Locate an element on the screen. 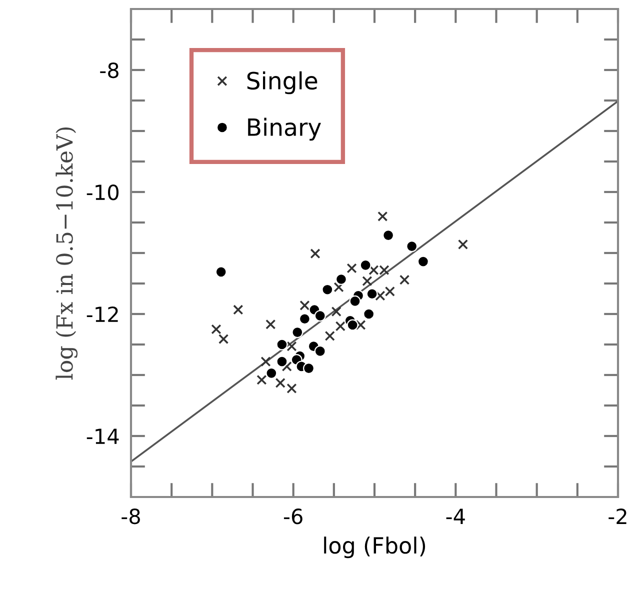 The height and width of the screenshot is (601, 634). x-tick-label: -2 is located at coordinates (617, 516).